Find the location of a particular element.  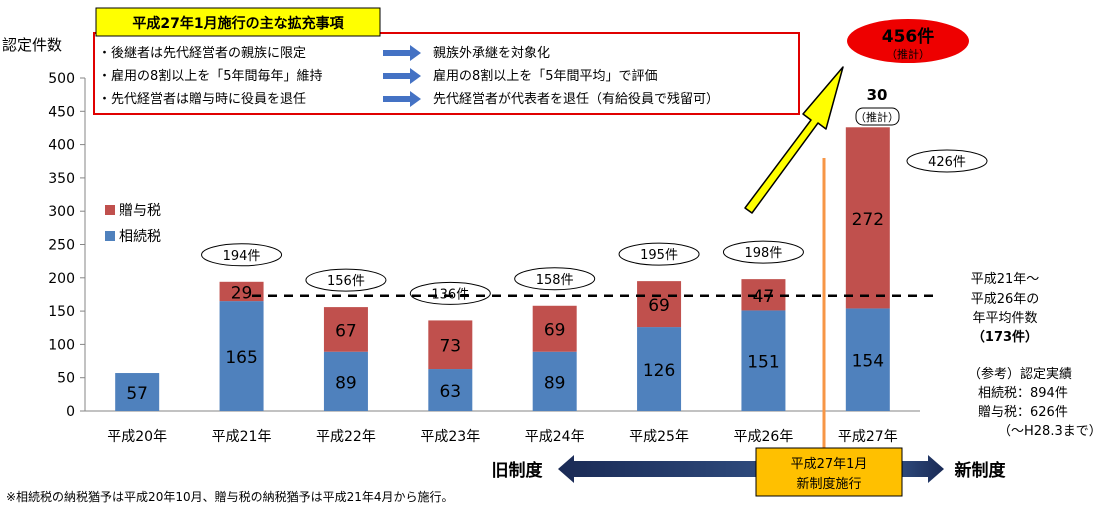

reference-note-line1: （参考）認定実績 is located at coordinates (1020, 374).